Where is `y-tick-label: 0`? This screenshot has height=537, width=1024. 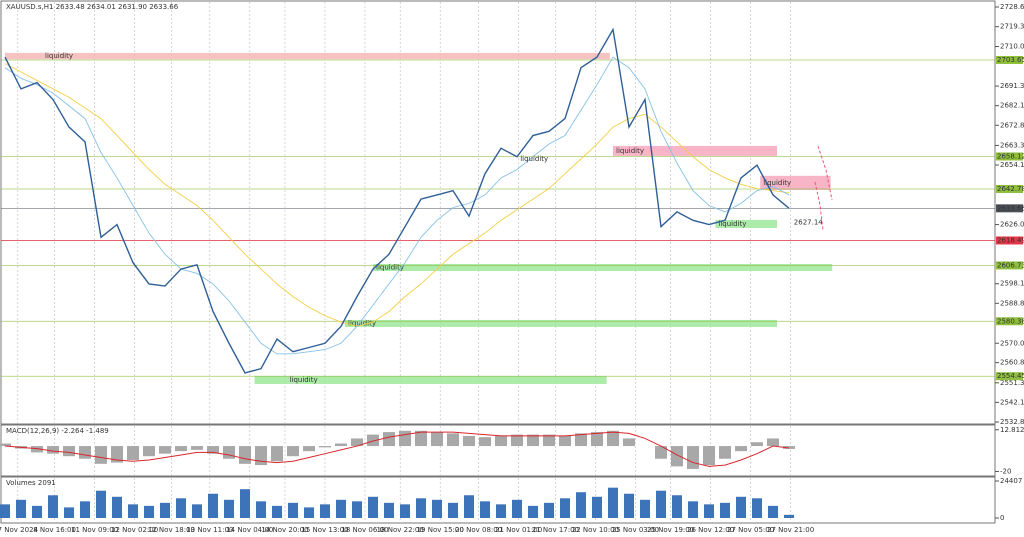 y-tick-label: 0 is located at coordinates (1002, 518).